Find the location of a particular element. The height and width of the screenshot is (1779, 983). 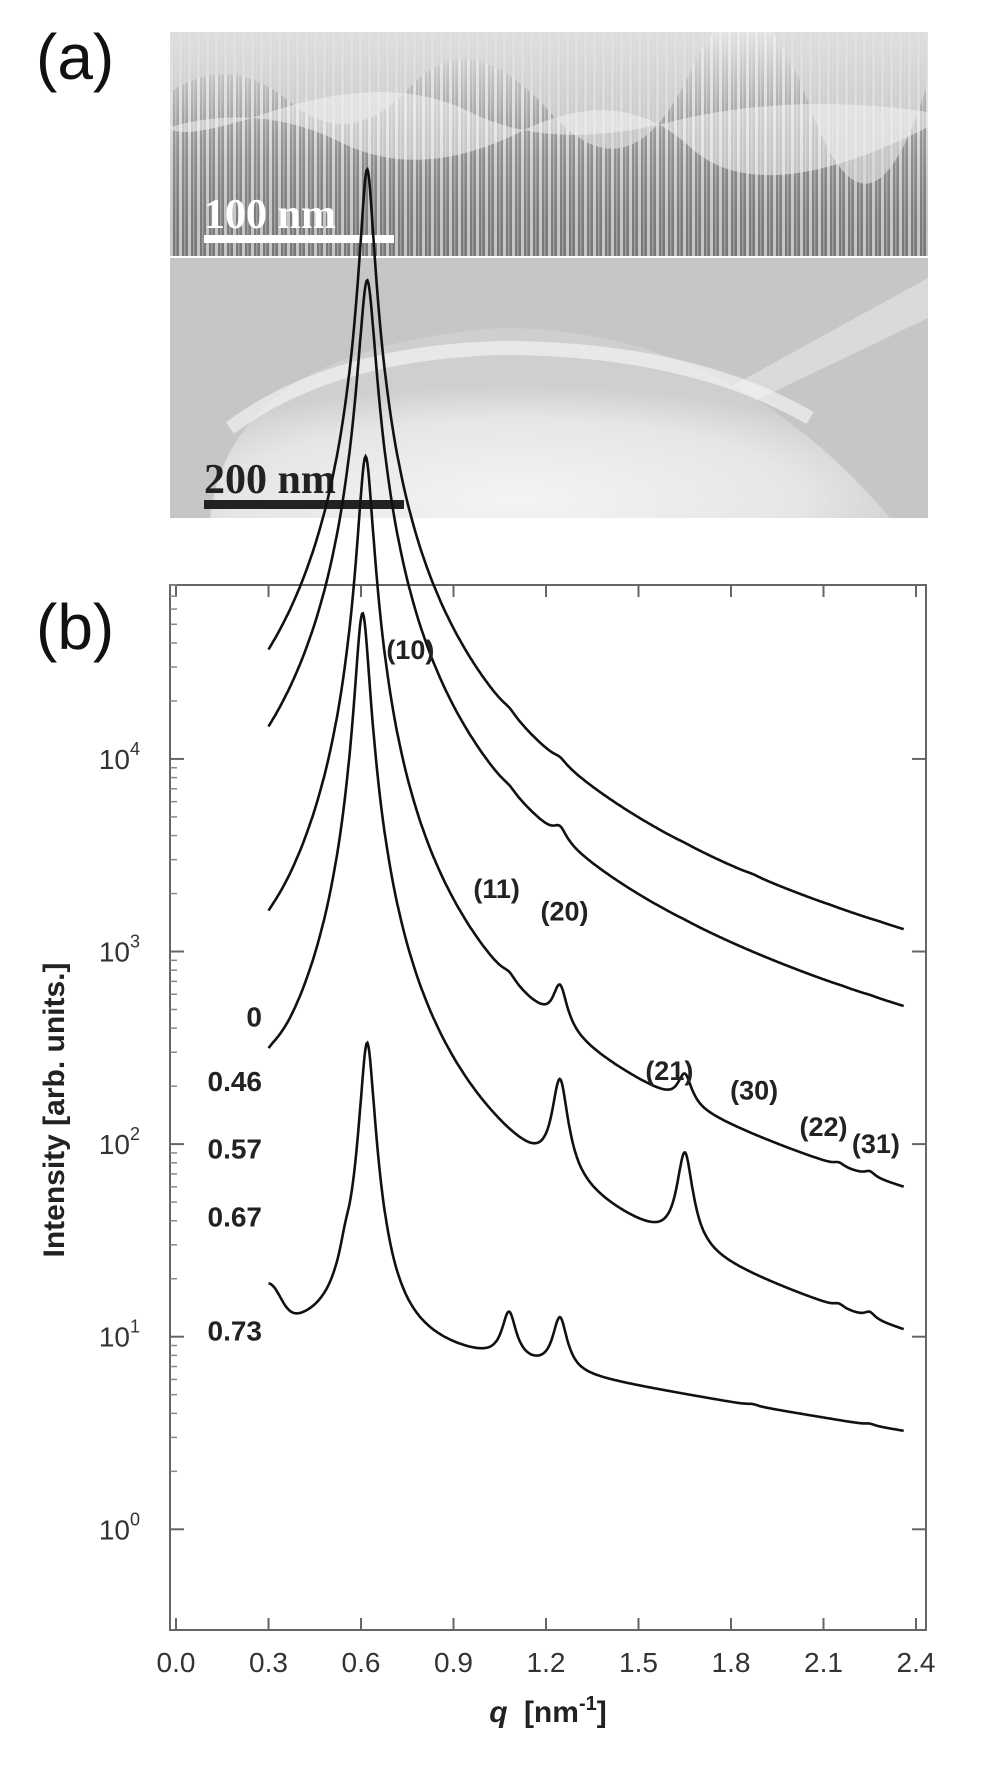

scalebar-bottom-label: 200 nm is located at coordinates (270, 480).